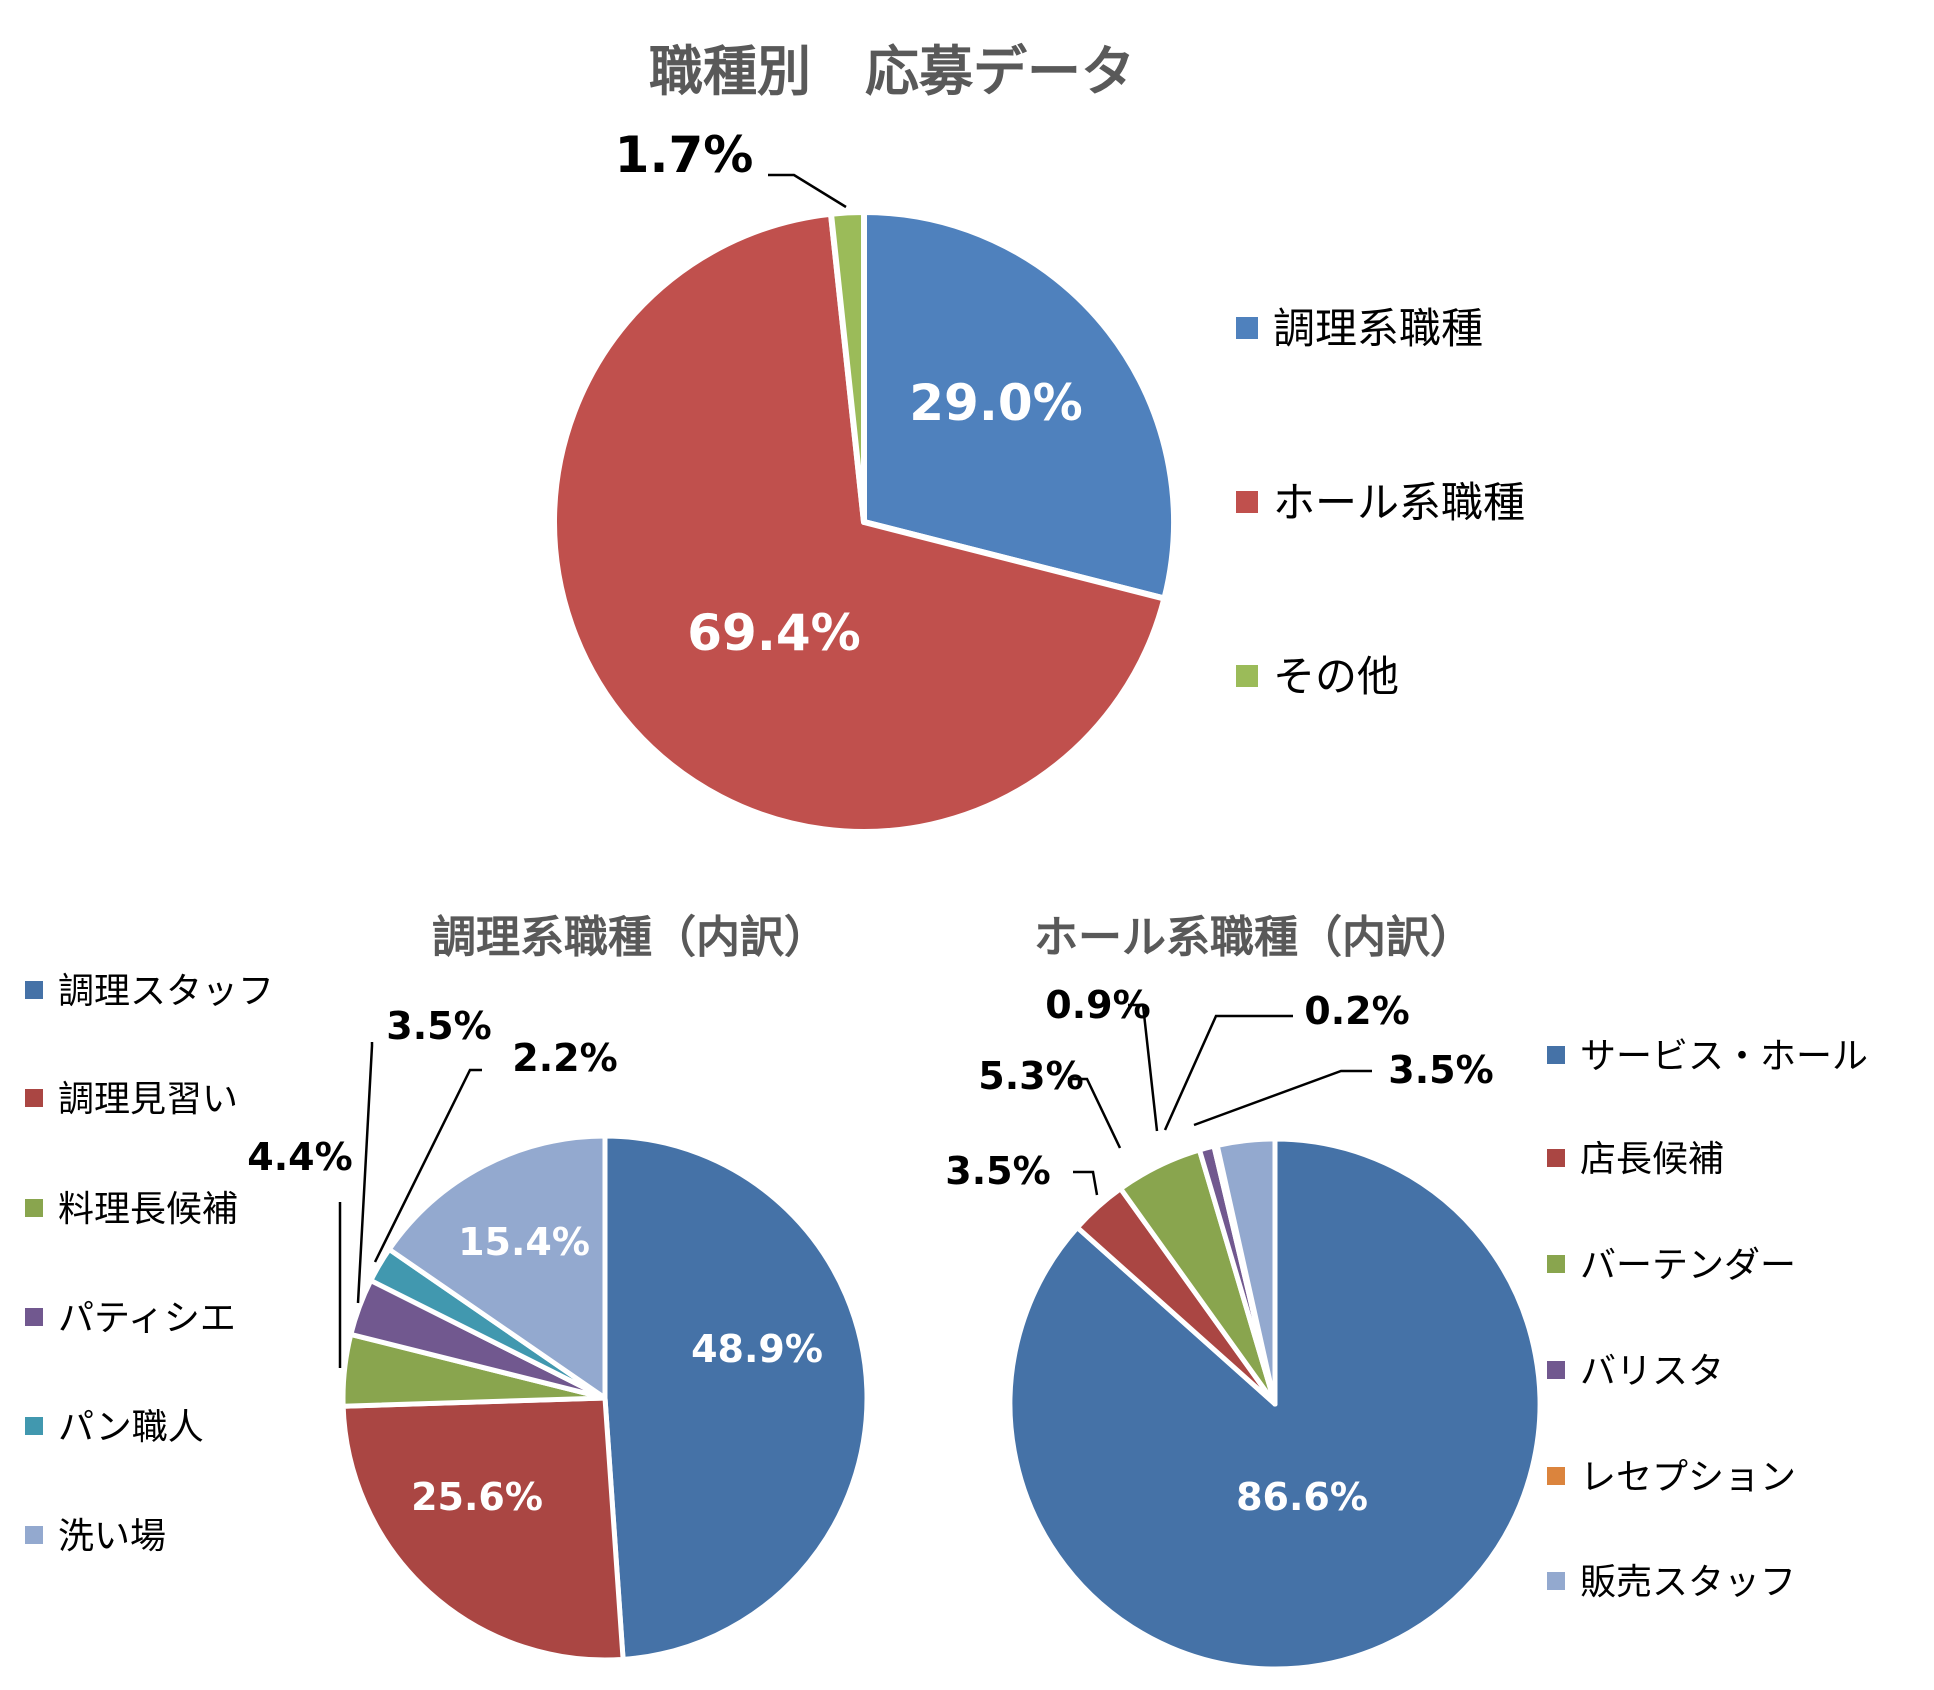 Image resolution: width=1934 pixels, height=1690 pixels. I want to click on legend-label: バーテンダー, so click(1688, 1265).